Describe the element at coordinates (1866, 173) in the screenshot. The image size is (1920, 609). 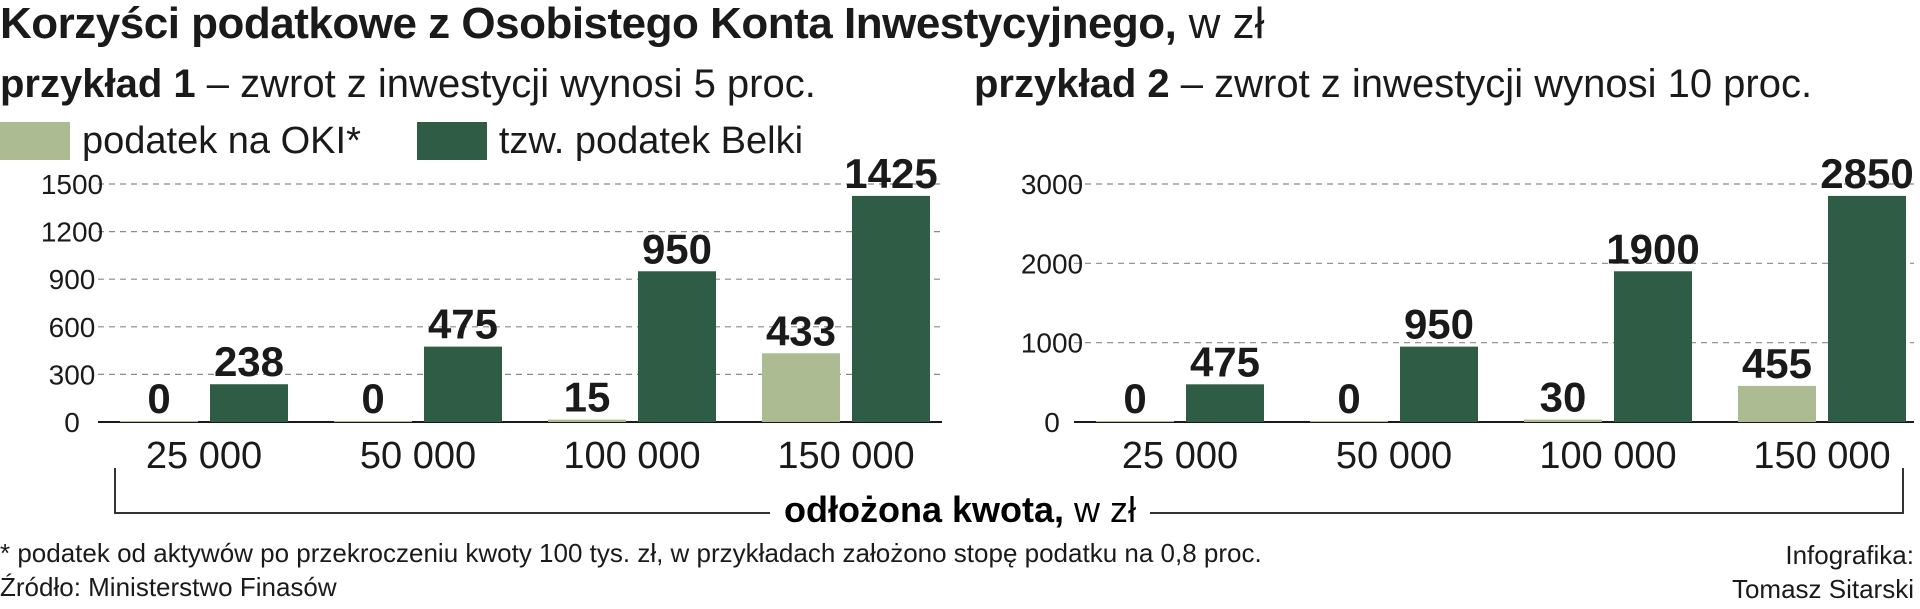
I see `data-label: 2850` at that location.